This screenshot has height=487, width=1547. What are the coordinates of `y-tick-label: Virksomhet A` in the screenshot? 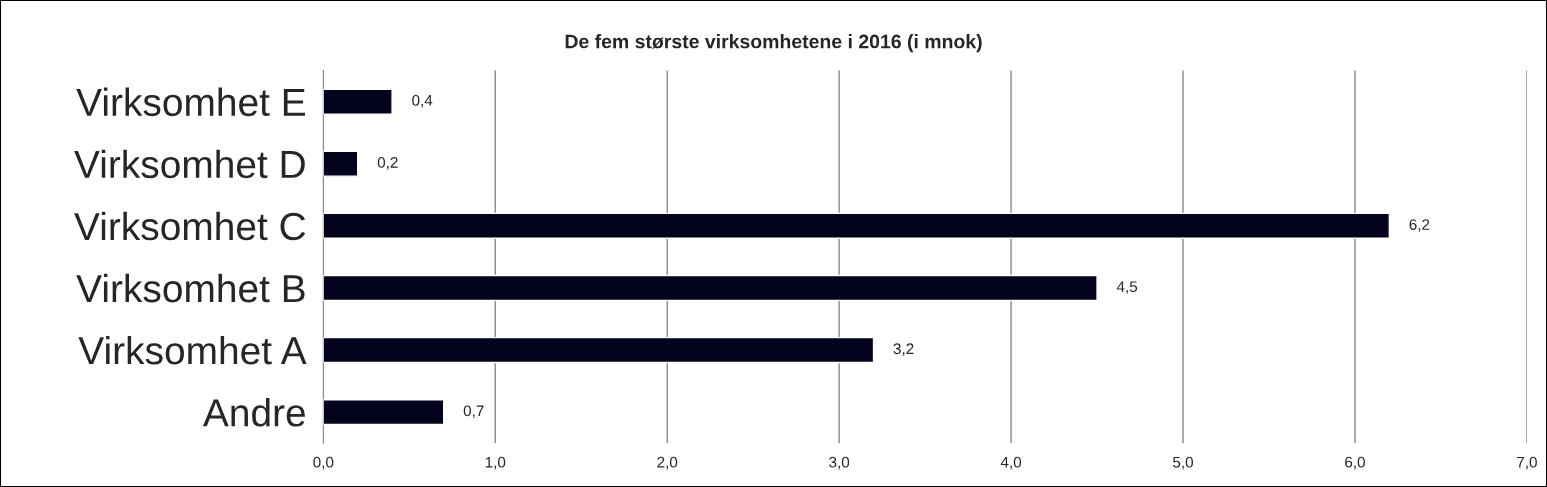 It's located at (192, 350).